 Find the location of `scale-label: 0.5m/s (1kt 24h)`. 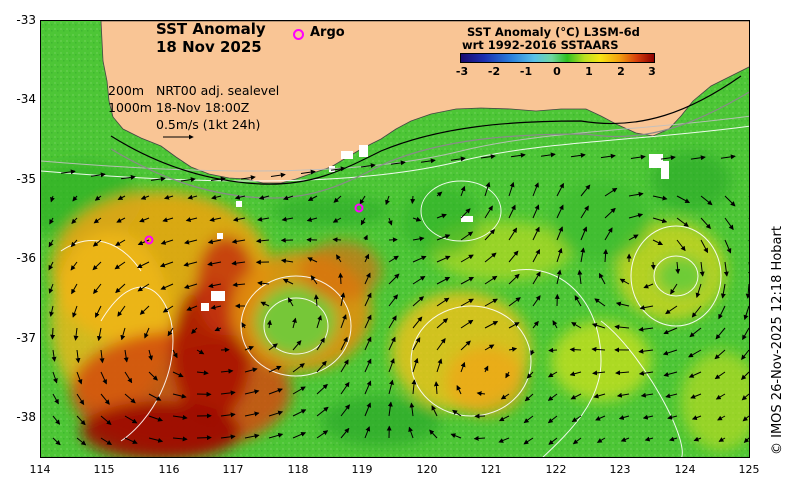

scale-label: 0.5m/s (1kt 24h) is located at coordinates (208, 124).